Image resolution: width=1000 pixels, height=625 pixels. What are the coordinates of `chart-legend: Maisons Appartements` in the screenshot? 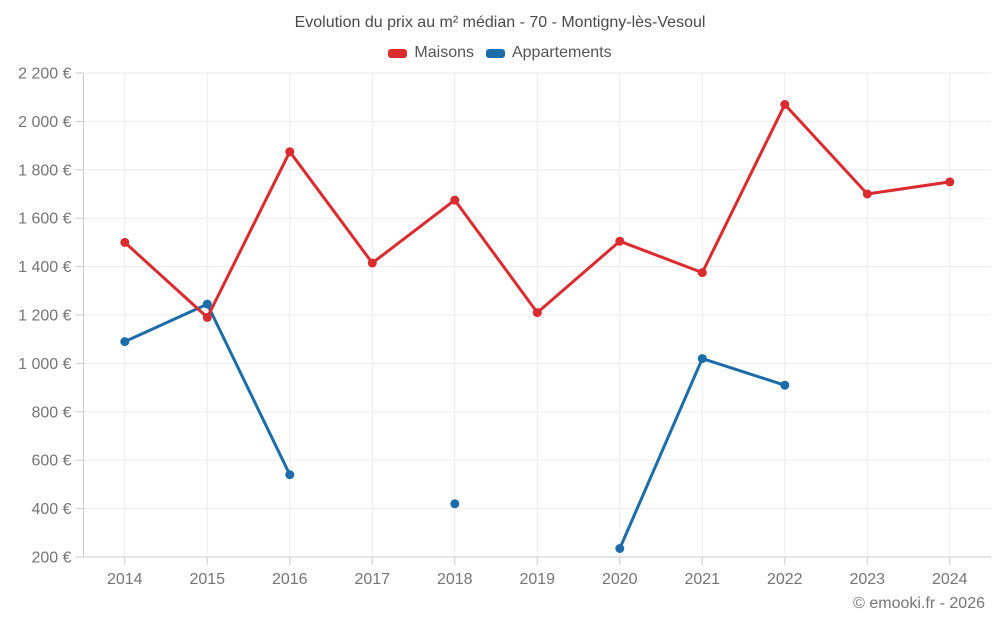 It's located at (500, 53).